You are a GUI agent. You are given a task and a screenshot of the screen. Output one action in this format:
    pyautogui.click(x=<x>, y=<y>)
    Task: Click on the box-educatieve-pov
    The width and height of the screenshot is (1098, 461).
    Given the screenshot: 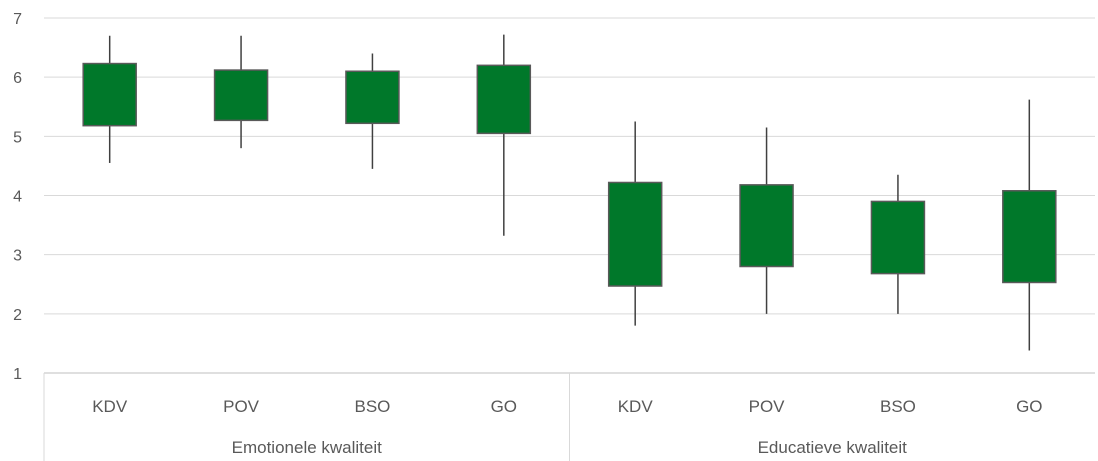 What is the action you would take?
    pyautogui.click(x=766, y=226)
    